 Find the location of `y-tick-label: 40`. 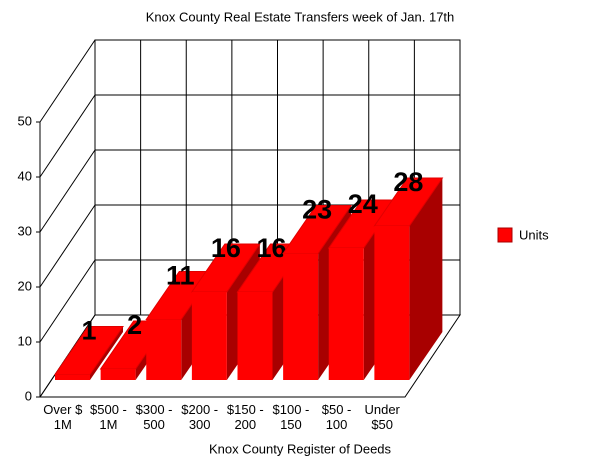

y-tick-label: 40 is located at coordinates (25, 175).